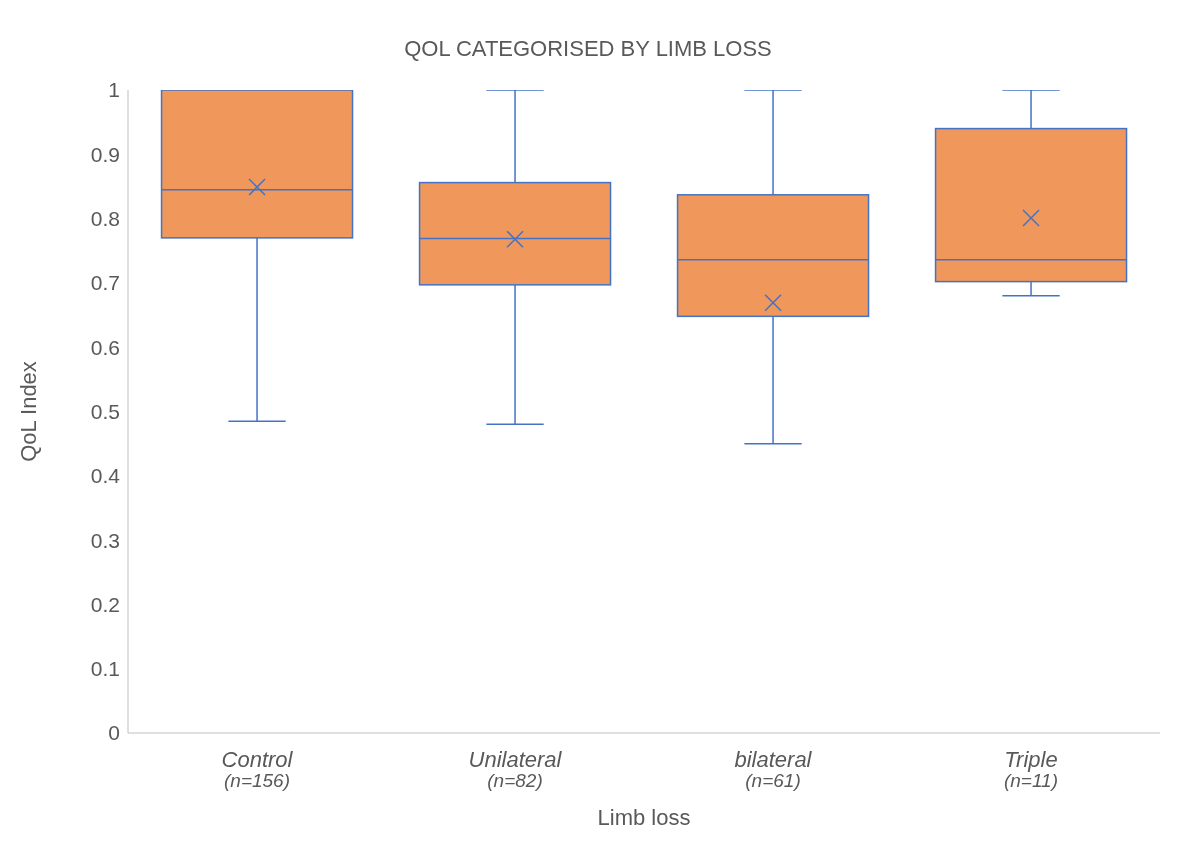 The width and height of the screenshot is (1181, 850). What do you see at coordinates (105, 219) in the screenshot?
I see `y-tick-label: 0.8` at bounding box center [105, 219].